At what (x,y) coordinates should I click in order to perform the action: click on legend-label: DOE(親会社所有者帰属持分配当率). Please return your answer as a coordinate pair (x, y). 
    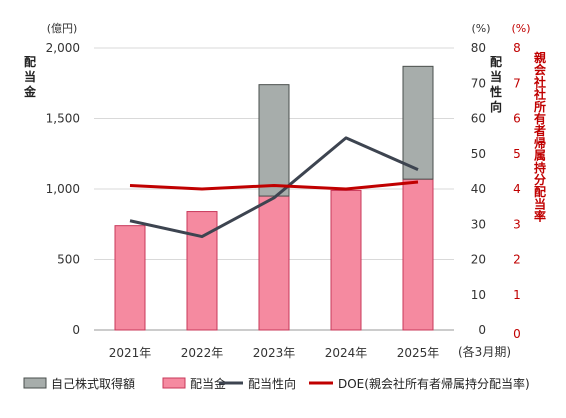
    Looking at the image, I should click on (434, 383).